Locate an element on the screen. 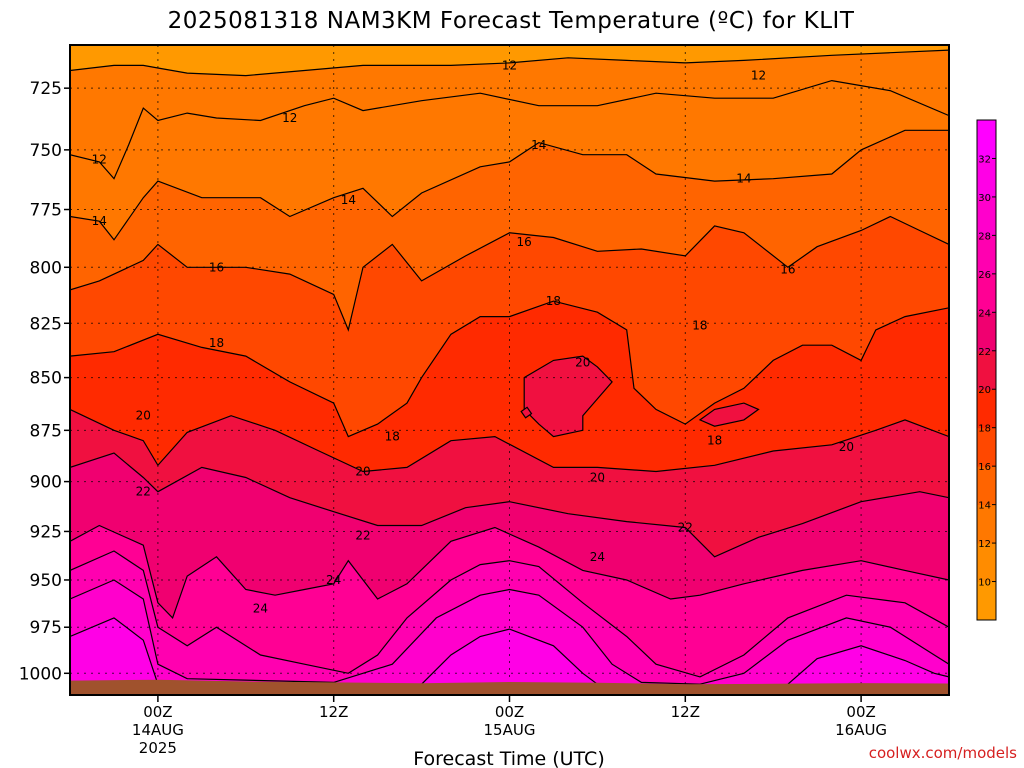 Image resolution: width=1024 pixels, height=768 pixels. contour-label-6: 14 is located at coordinates (348, 200).